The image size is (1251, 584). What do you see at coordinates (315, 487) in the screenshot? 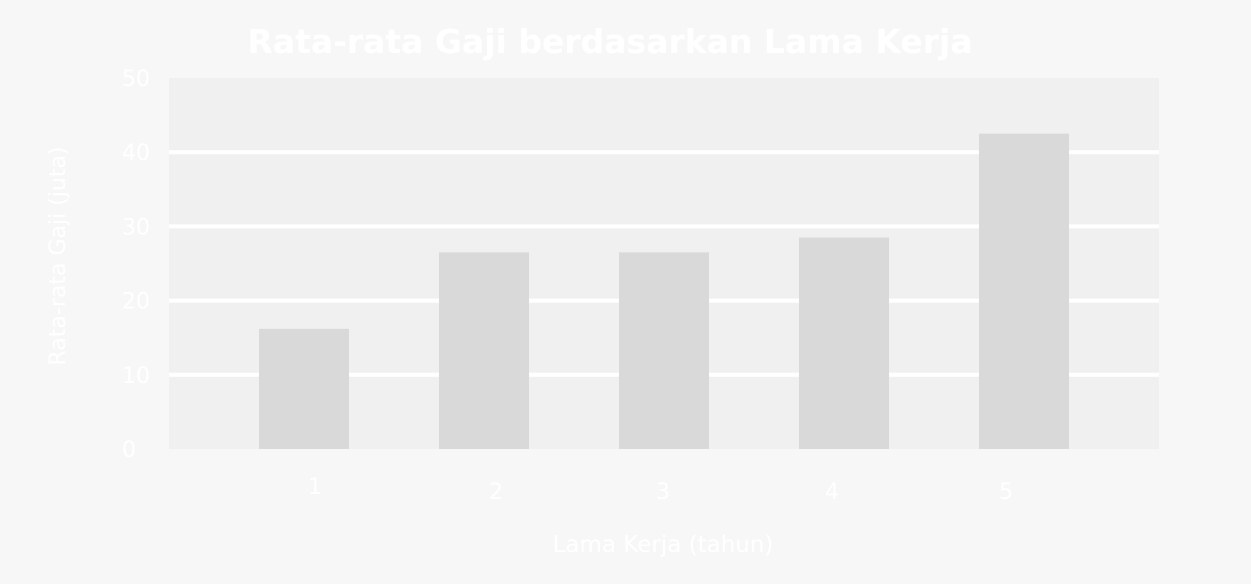
I see `x-tick-label: 1` at bounding box center [315, 487].